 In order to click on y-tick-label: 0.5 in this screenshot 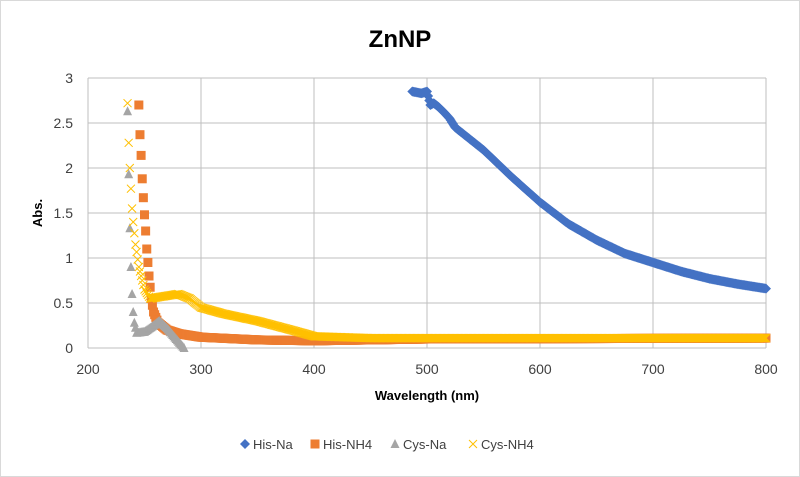, I will do `click(64, 303)`.